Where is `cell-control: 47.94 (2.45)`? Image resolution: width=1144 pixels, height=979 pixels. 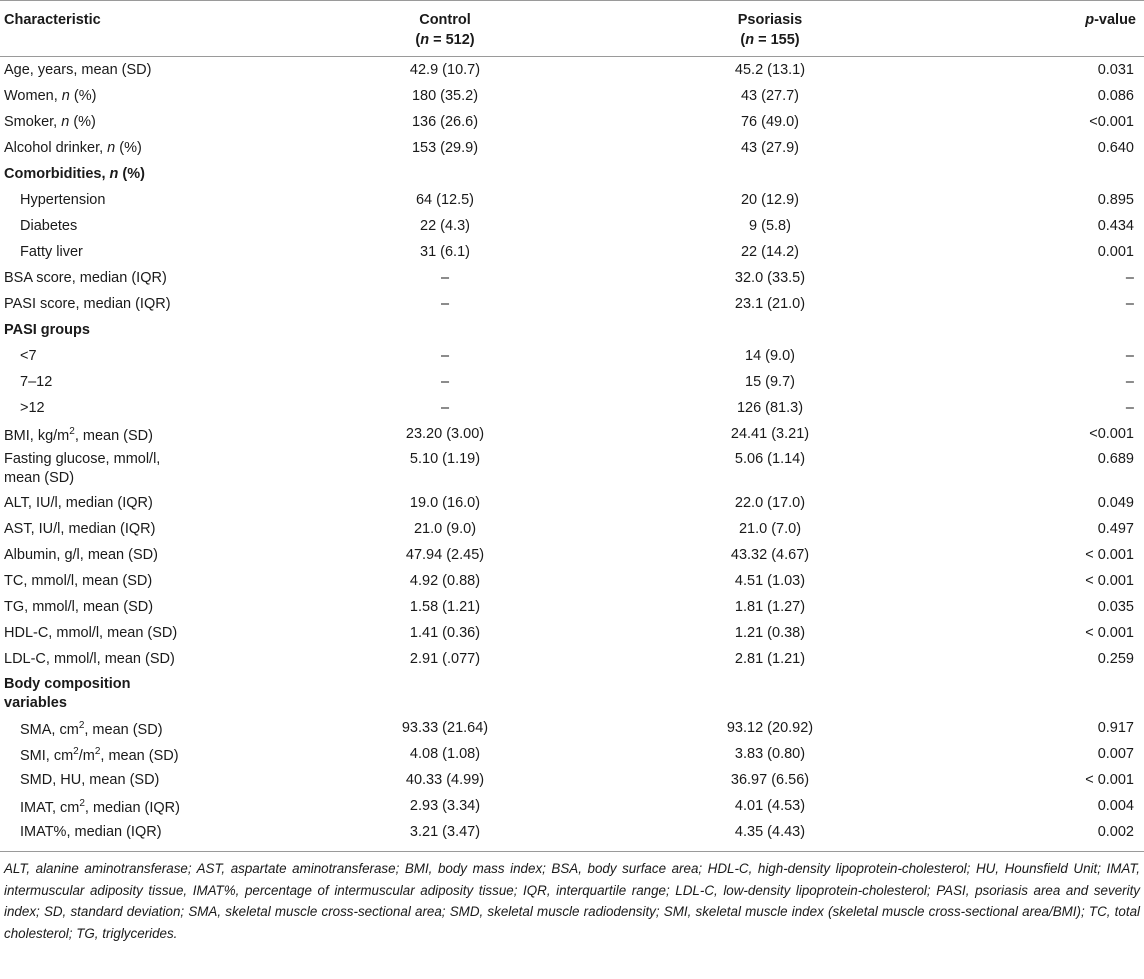
cell-control: 47.94 (2.45) is located at coordinates (445, 555).